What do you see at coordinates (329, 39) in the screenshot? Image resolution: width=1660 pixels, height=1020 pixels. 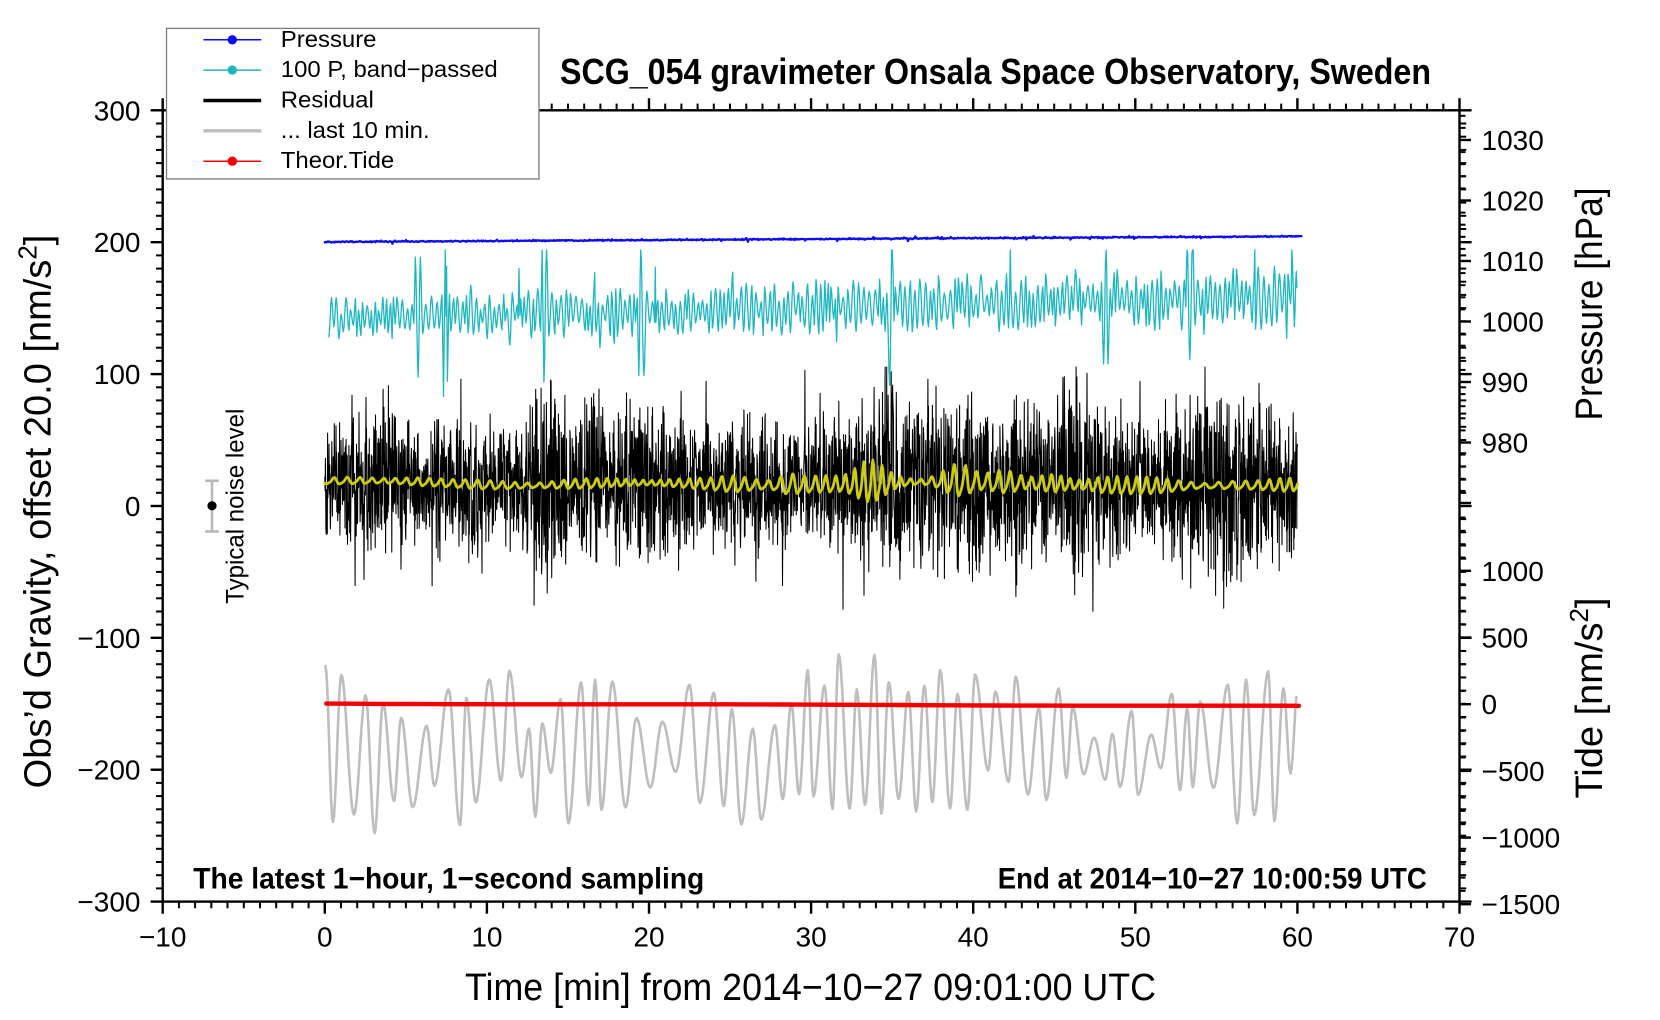 I see `svg-text: Pressure` at bounding box center [329, 39].